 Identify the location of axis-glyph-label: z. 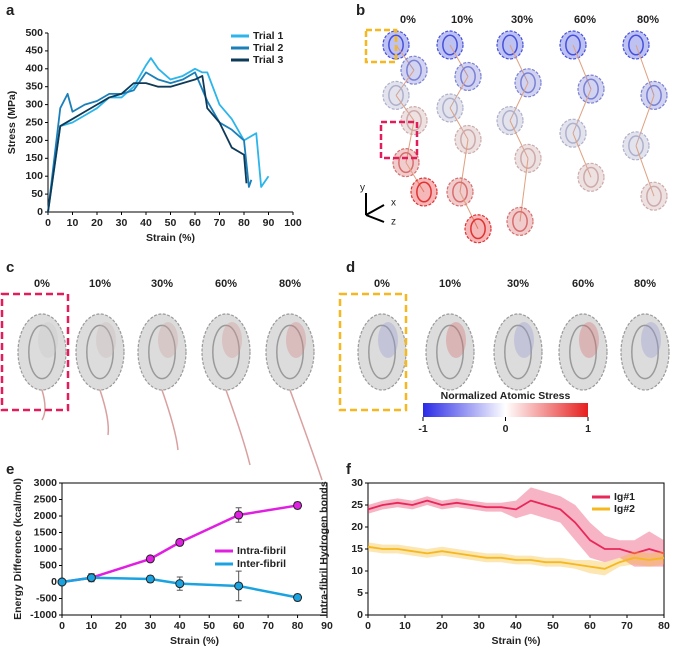
(393, 222).